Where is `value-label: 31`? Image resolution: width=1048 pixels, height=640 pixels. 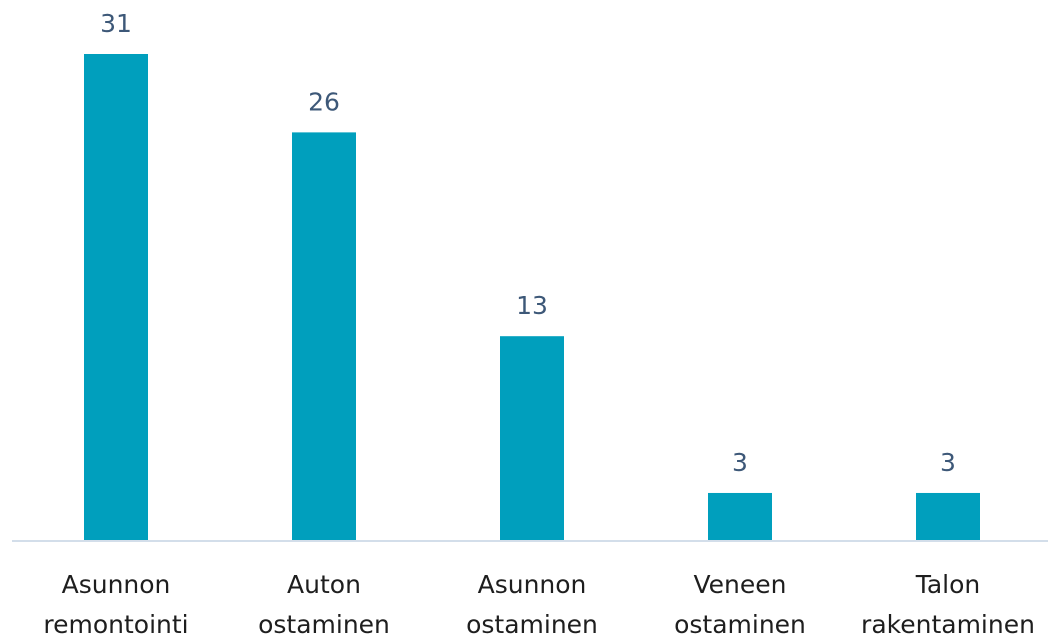 value-label: 31 is located at coordinates (116, 23).